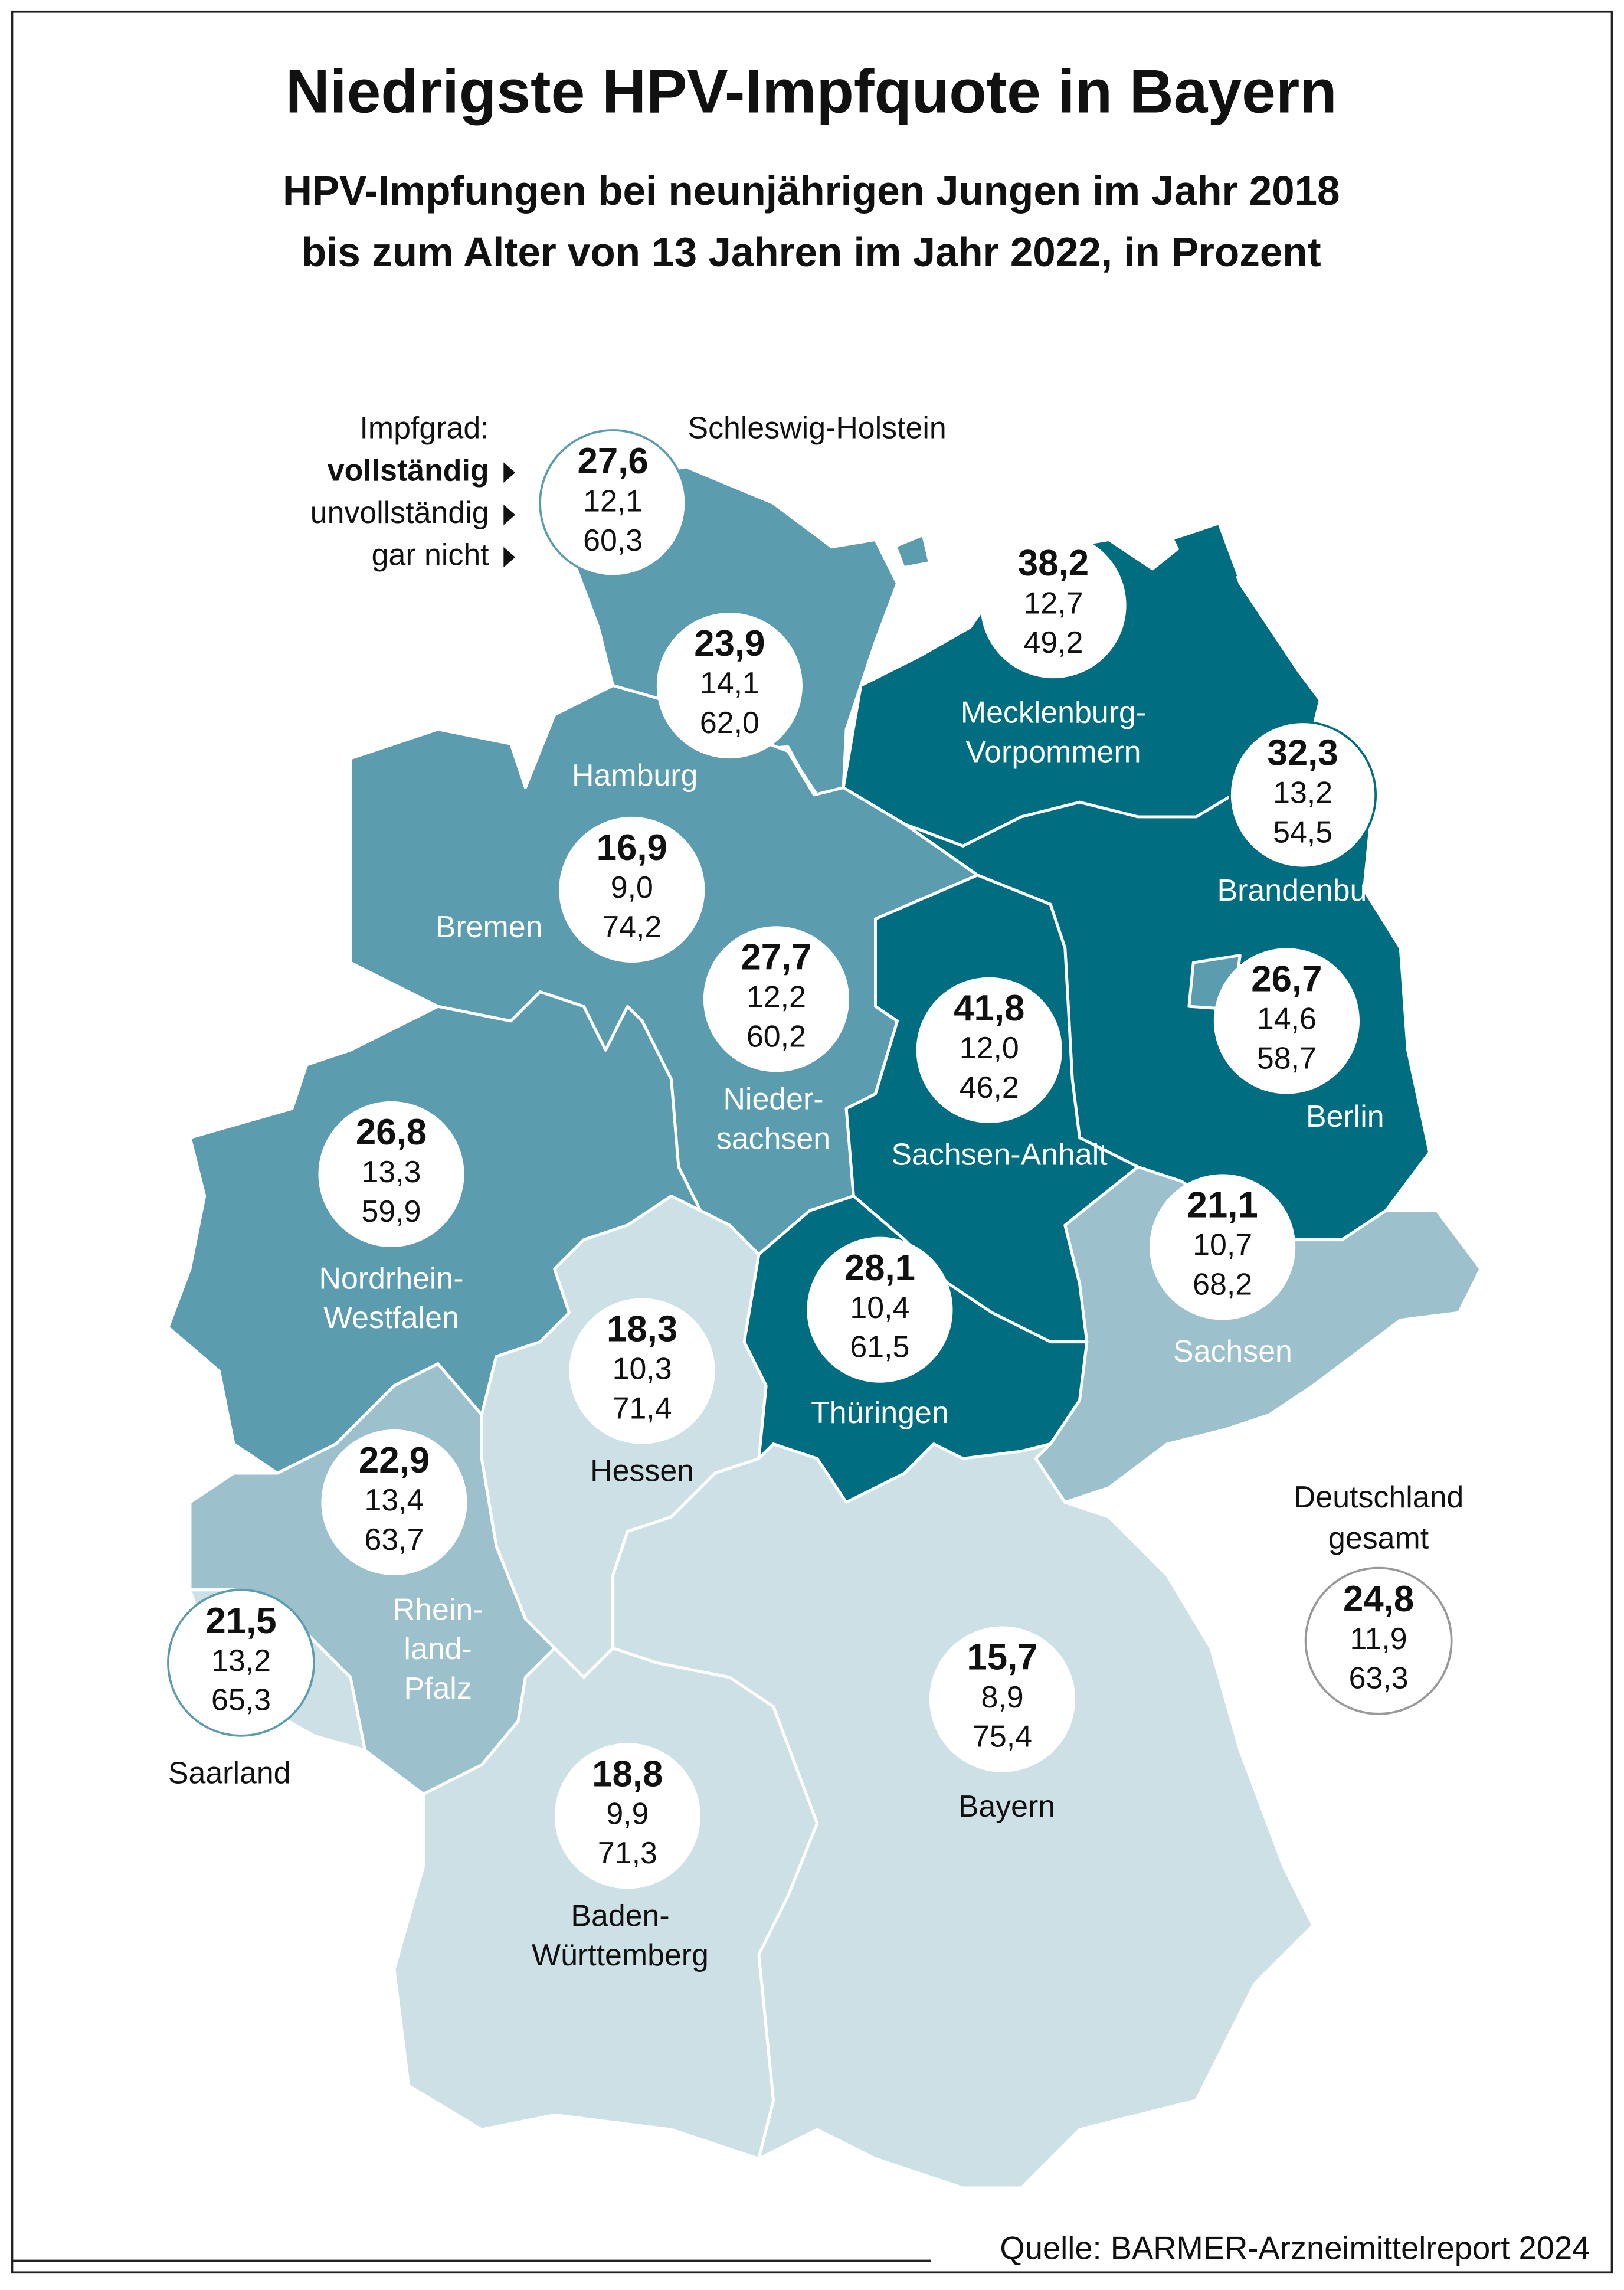  Describe the element at coordinates (438, 1688) in the screenshot. I see `region-name: Pfalz` at that location.